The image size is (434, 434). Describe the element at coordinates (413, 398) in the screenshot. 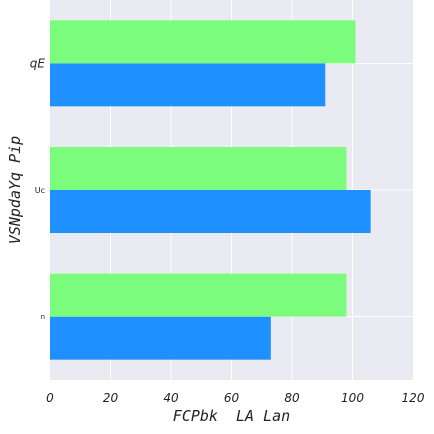

I see `x-tick-label: 120` at that location.